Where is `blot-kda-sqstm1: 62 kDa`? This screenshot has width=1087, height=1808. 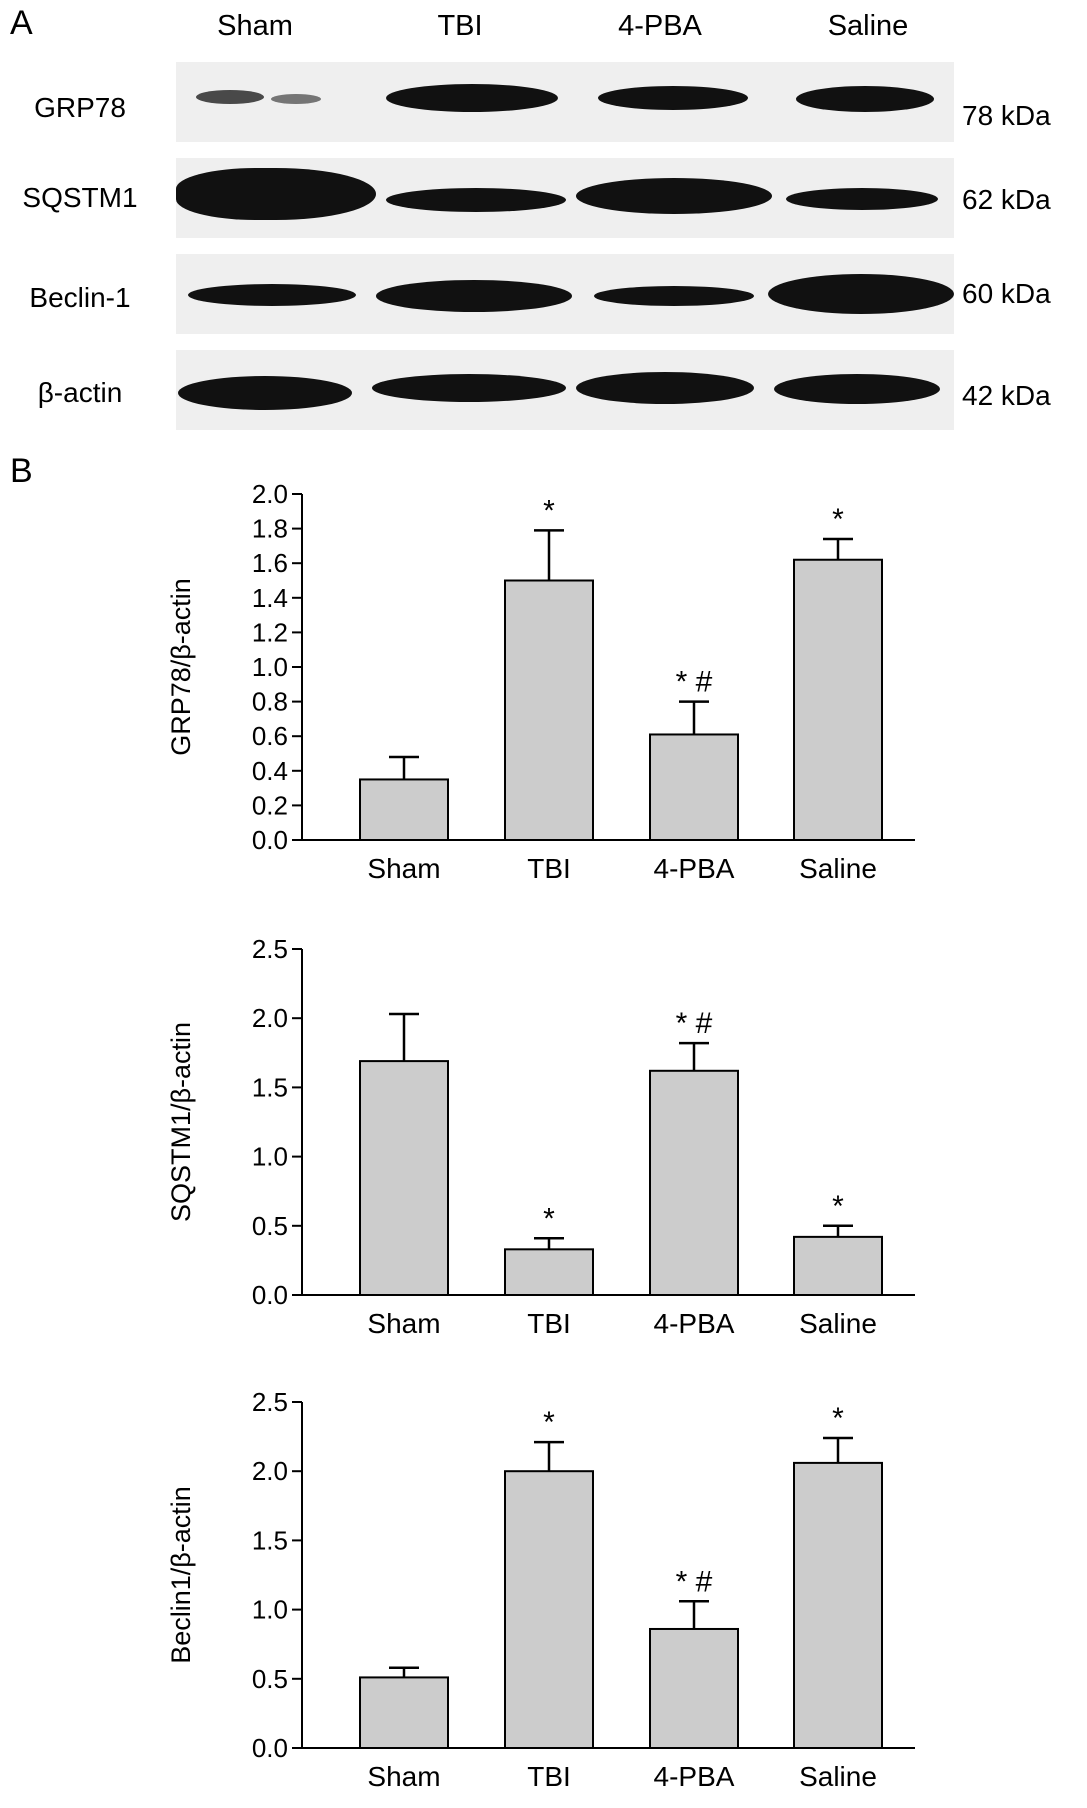
blot-kda-sqstm1: 62 kDa is located at coordinates (1006, 199).